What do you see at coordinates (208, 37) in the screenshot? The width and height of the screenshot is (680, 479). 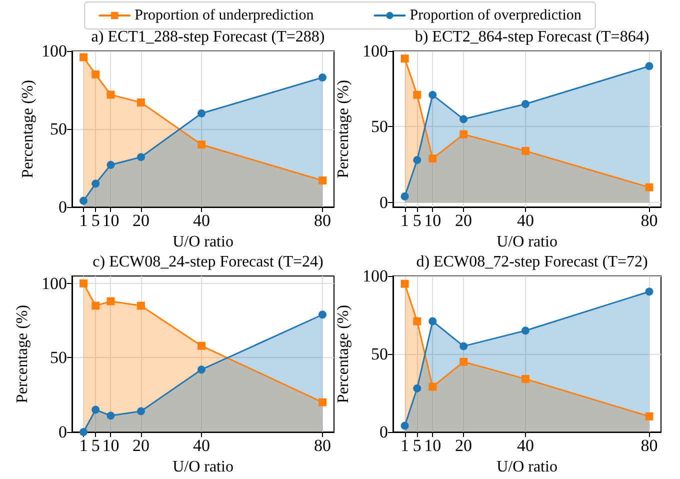 I see `chart-title: a) ECT1_288-step Forecast (T=288)` at bounding box center [208, 37].